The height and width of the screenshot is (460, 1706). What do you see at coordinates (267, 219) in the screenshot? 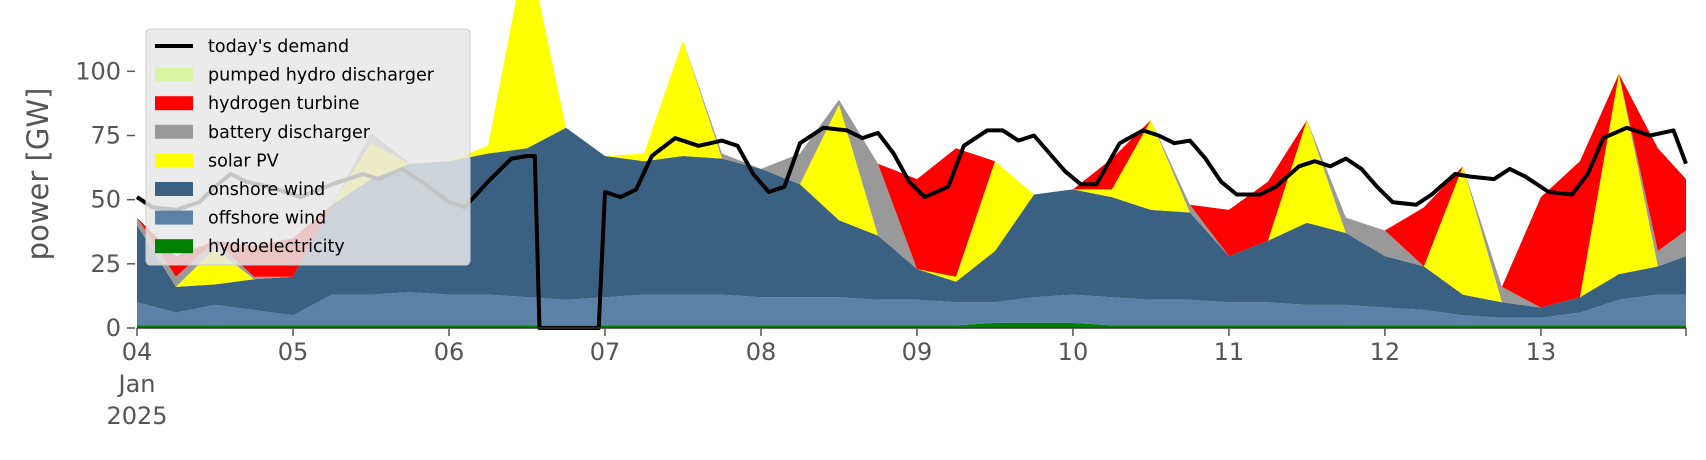
I see `legend-label: offshore wind` at bounding box center [267, 219].